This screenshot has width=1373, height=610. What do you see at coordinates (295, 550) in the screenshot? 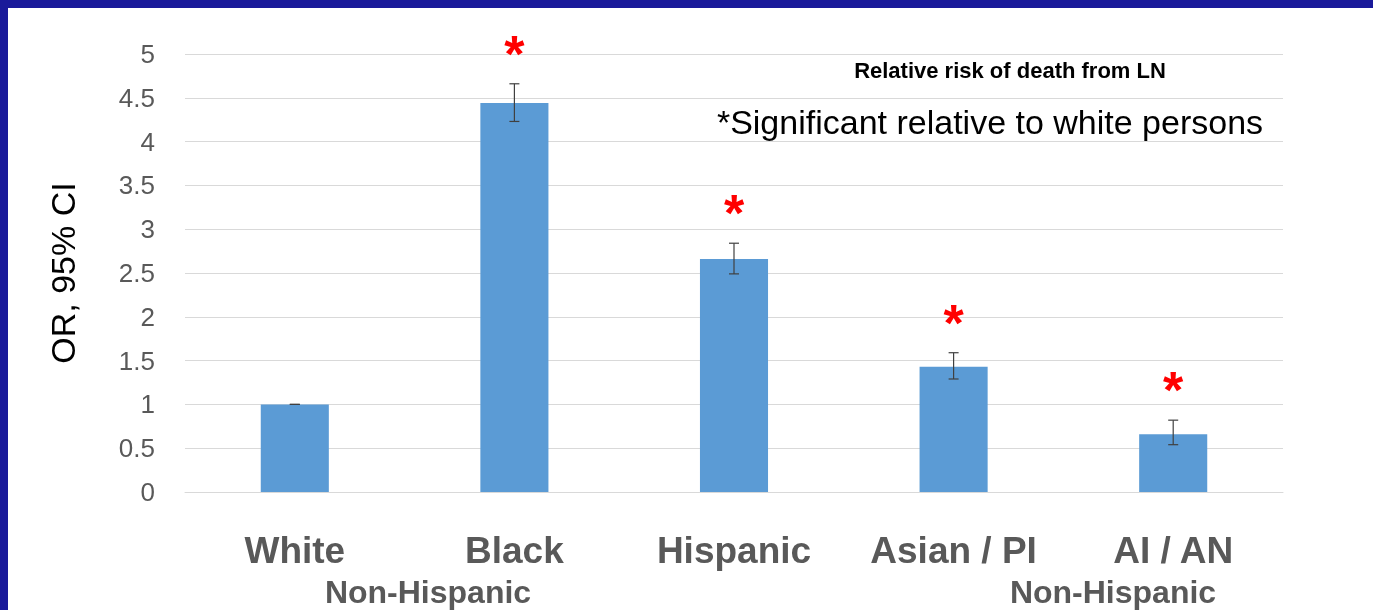
I see `x-tick-label: White` at bounding box center [295, 550].